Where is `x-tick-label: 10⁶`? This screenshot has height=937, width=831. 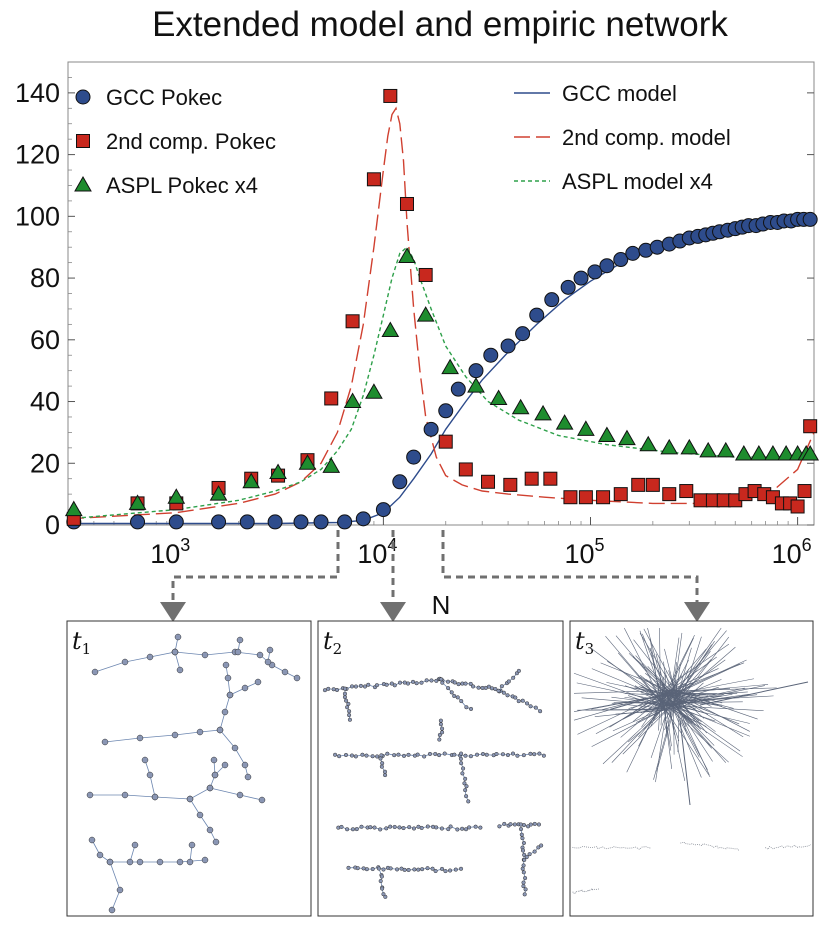 x-tick-label: 10⁶ is located at coordinates (792, 552).